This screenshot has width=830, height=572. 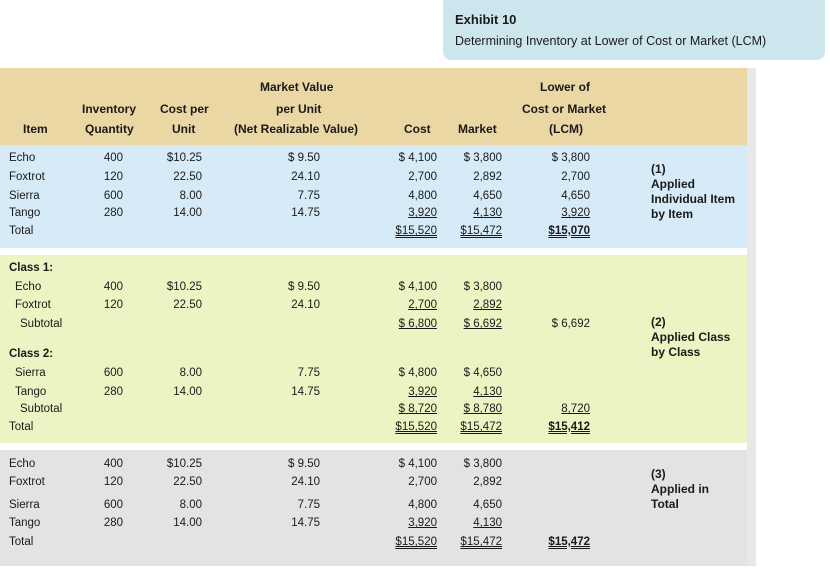 I want to click on class-2-heading: Class 2:, so click(x=31, y=354).